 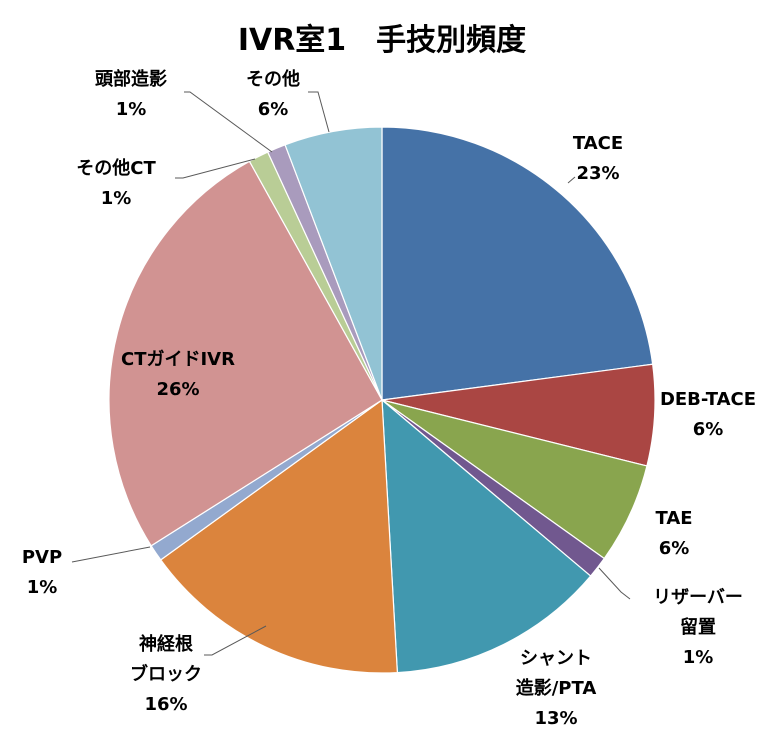 What do you see at coordinates (708, 429) in the screenshot?
I see `slice-percent-1: 6%` at bounding box center [708, 429].